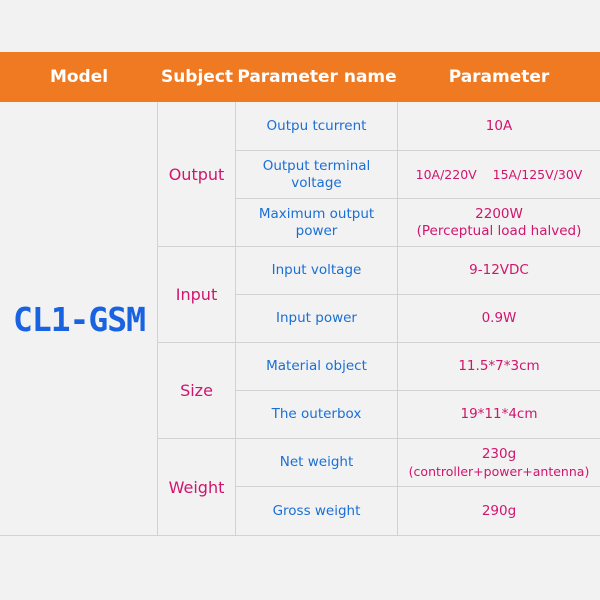  I want to click on desc-line: 11.5*7*3cm, so click(499, 366).